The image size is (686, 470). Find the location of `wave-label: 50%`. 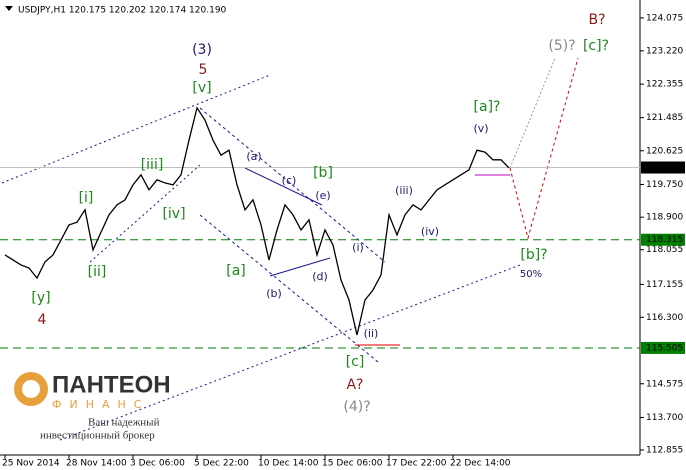

wave-label: 50% is located at coordinates (531, 274).